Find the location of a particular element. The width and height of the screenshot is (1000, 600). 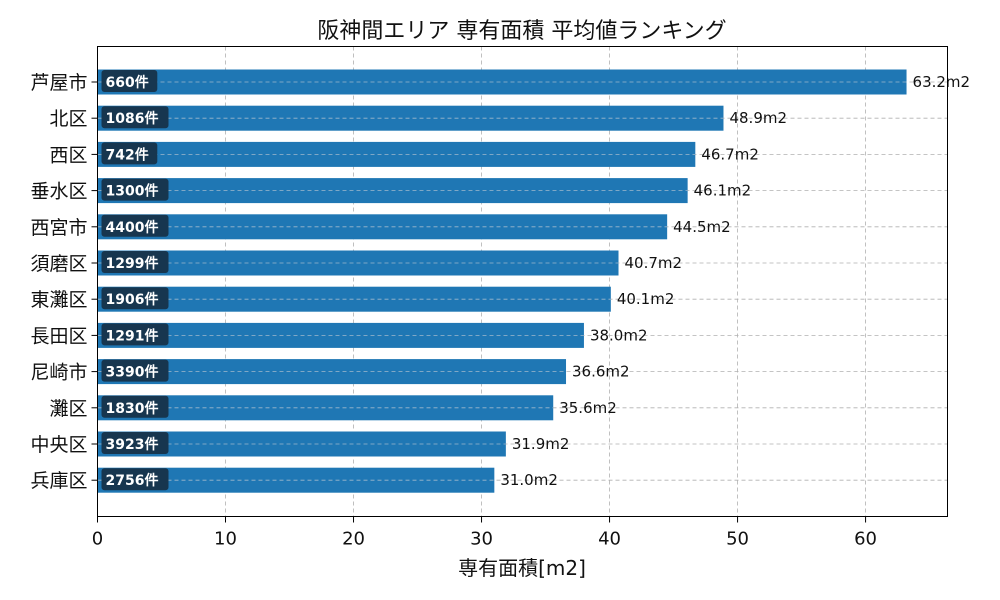

value-label: 31.0m2 is located at coordinates (529, 480).